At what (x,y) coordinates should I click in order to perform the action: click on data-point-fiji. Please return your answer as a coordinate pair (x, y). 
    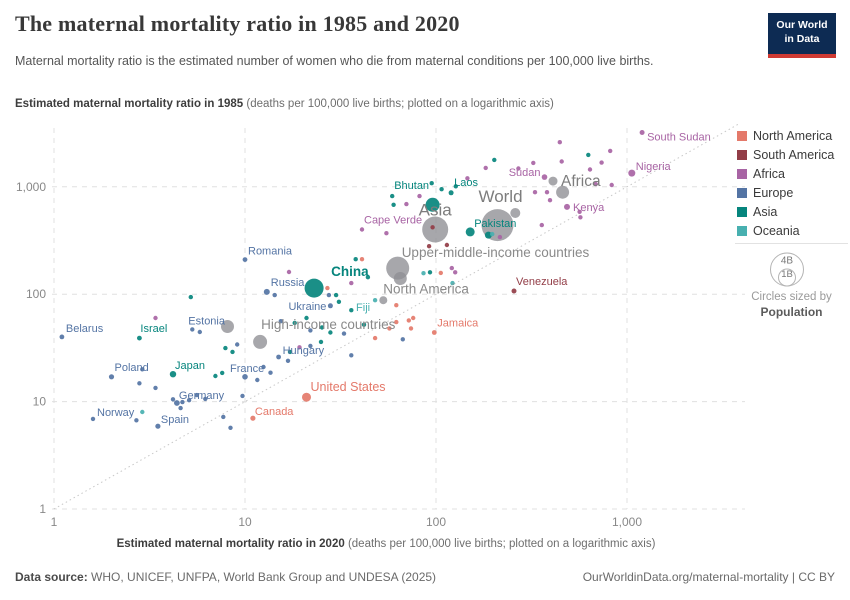
    Looking at the image, I should click on (375, 300).